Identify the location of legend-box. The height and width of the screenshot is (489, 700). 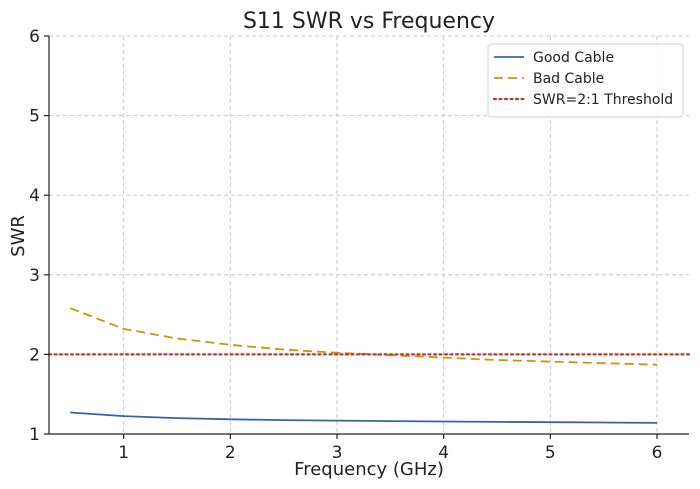
(585, 80).